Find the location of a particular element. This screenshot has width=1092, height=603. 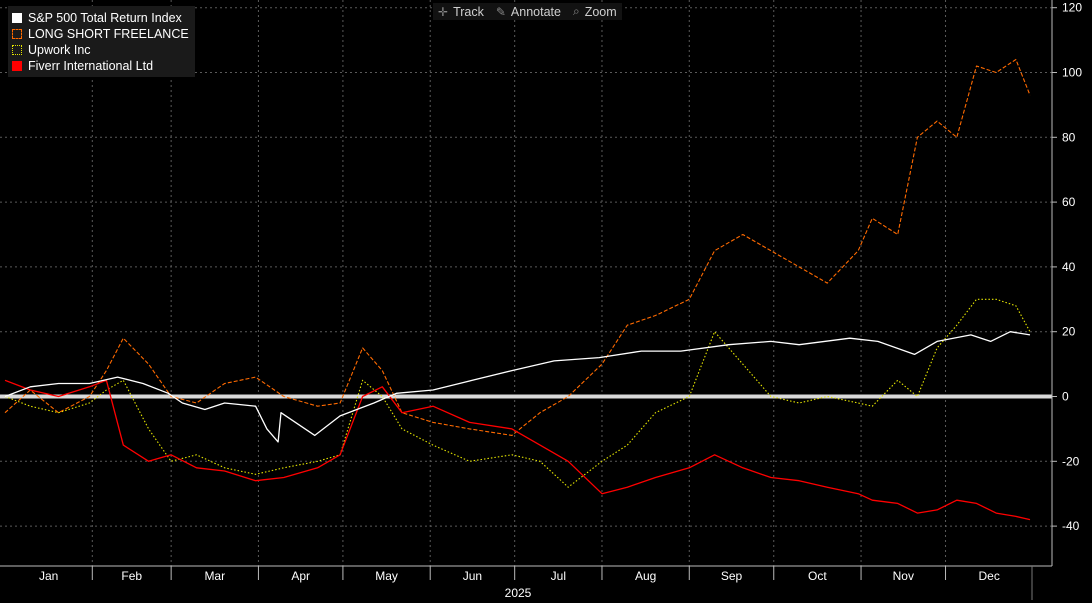

legend-swatch-sp500 is located at coordinates (17, 18).